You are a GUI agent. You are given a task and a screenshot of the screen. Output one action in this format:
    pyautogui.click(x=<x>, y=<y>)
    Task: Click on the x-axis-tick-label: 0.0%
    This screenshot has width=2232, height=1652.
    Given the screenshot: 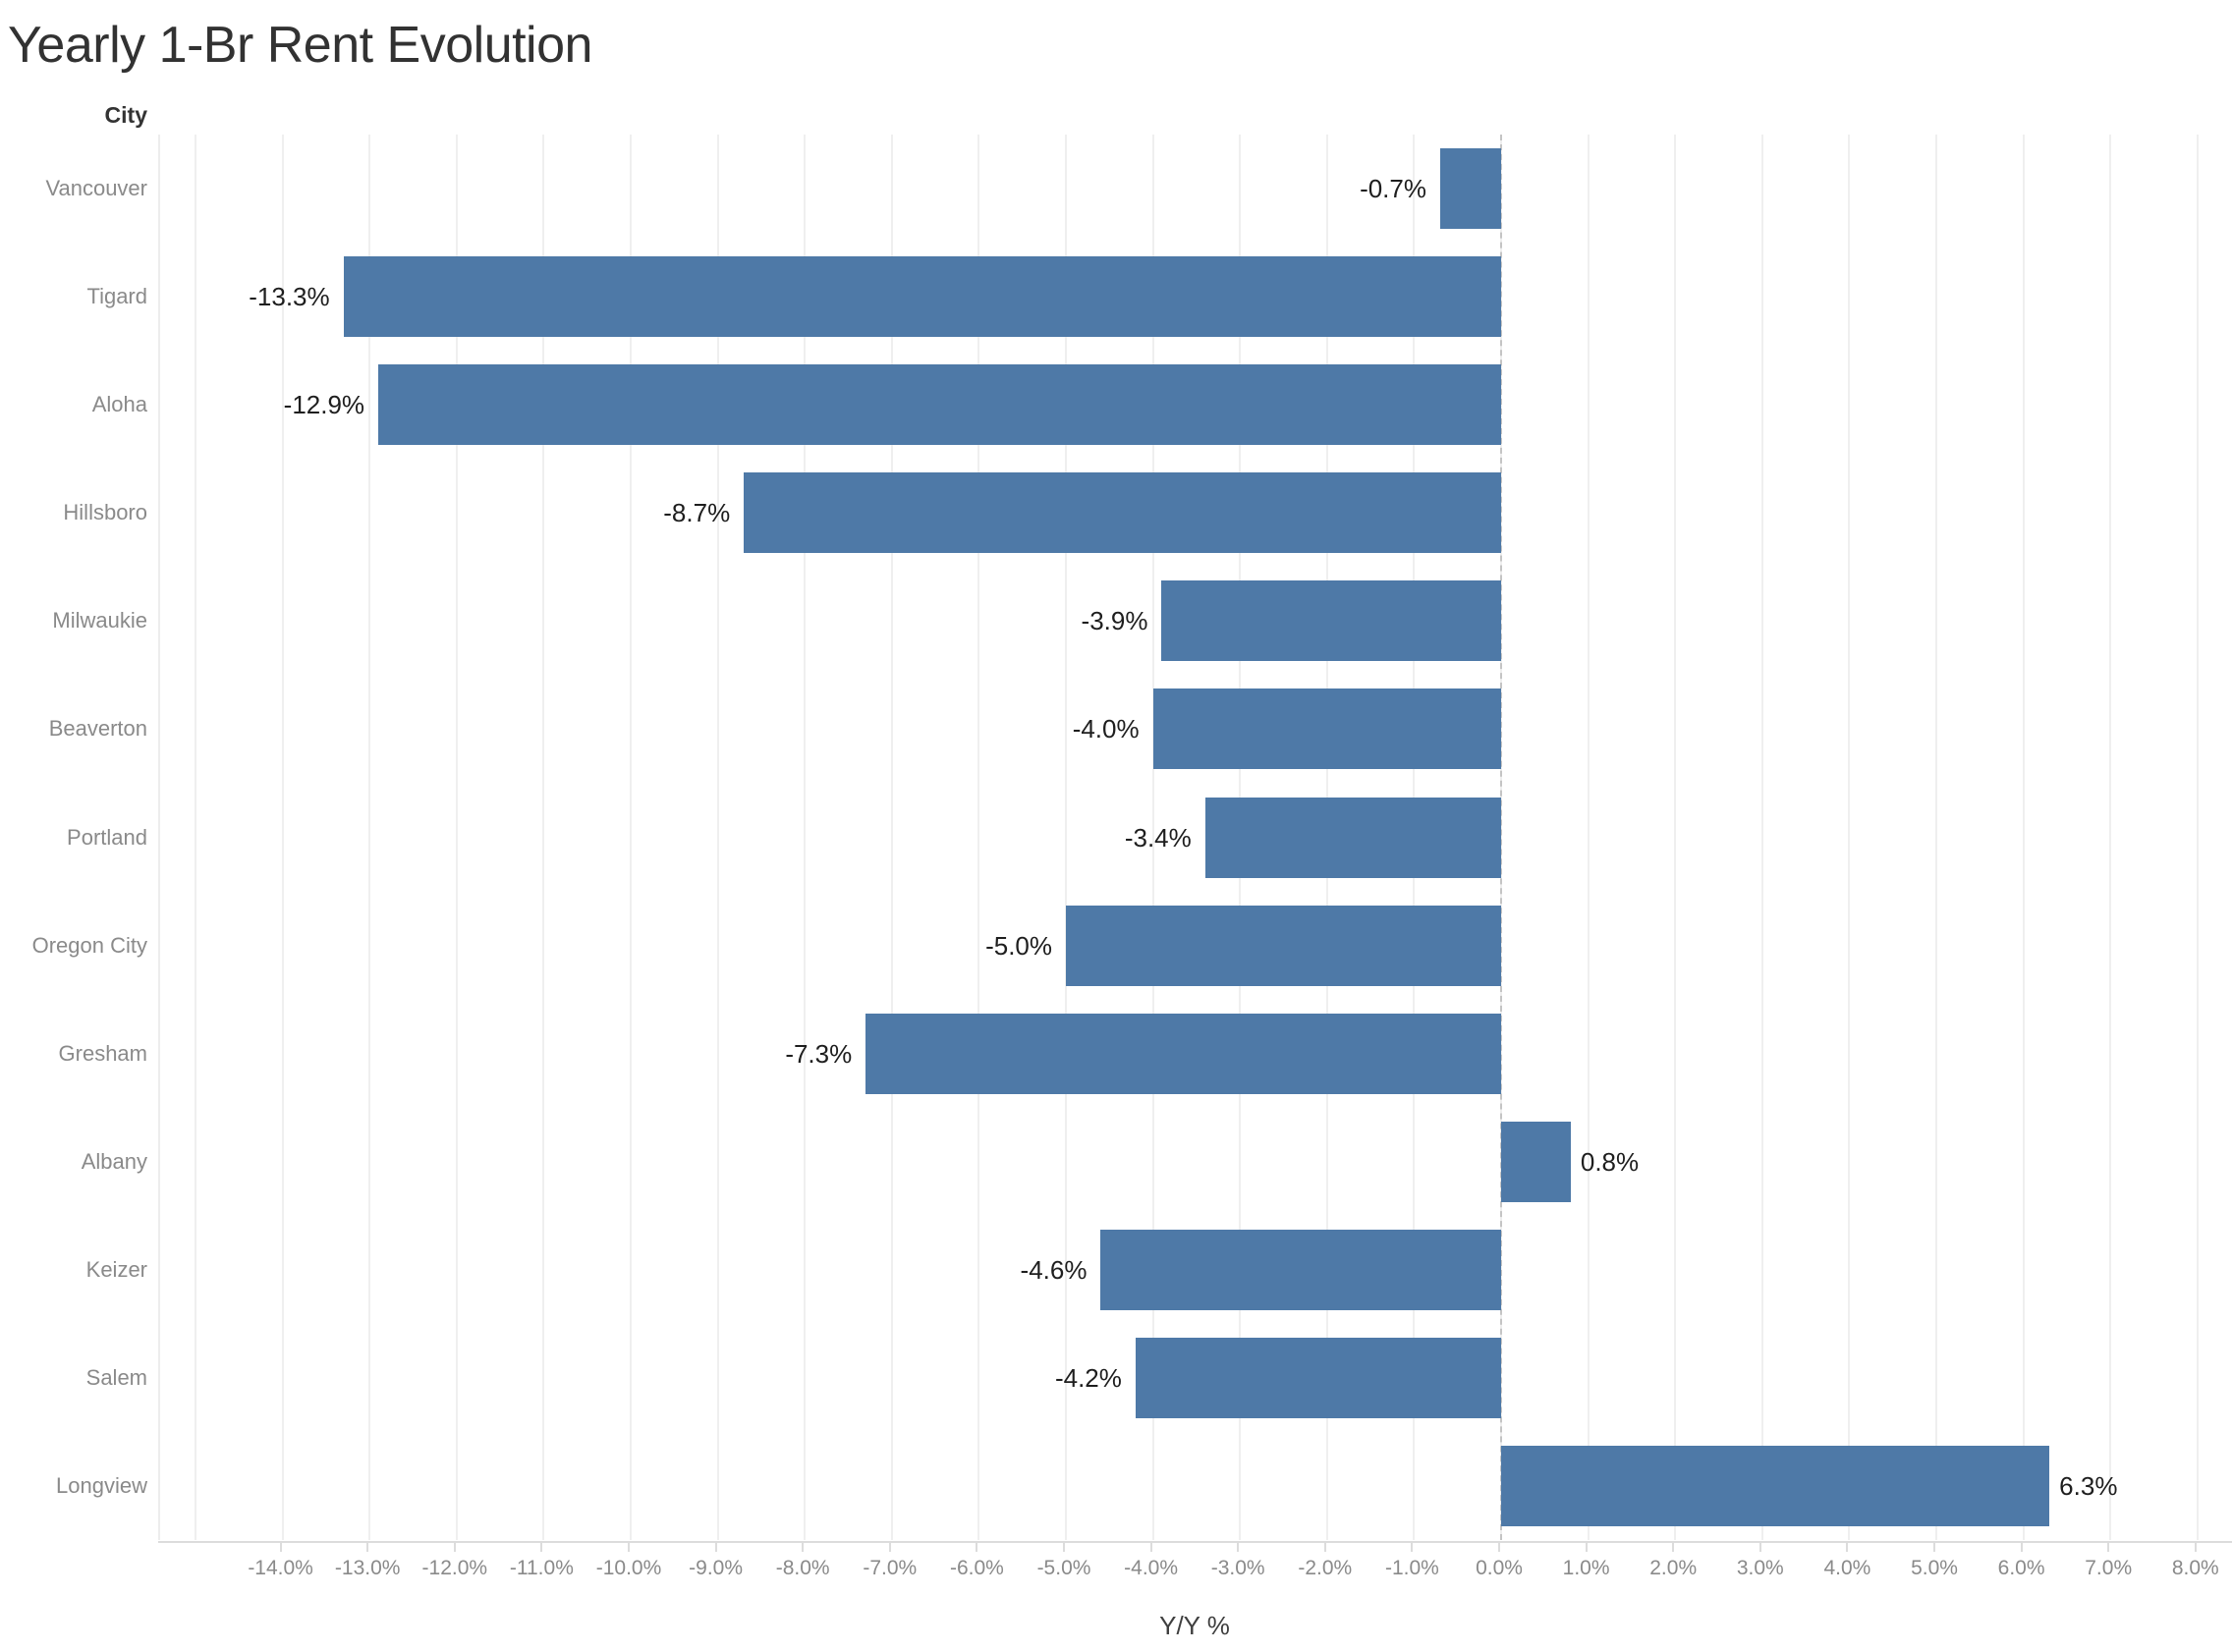 What is the action you would take?
    pyautogui.click(x=1499, y=1568)
    